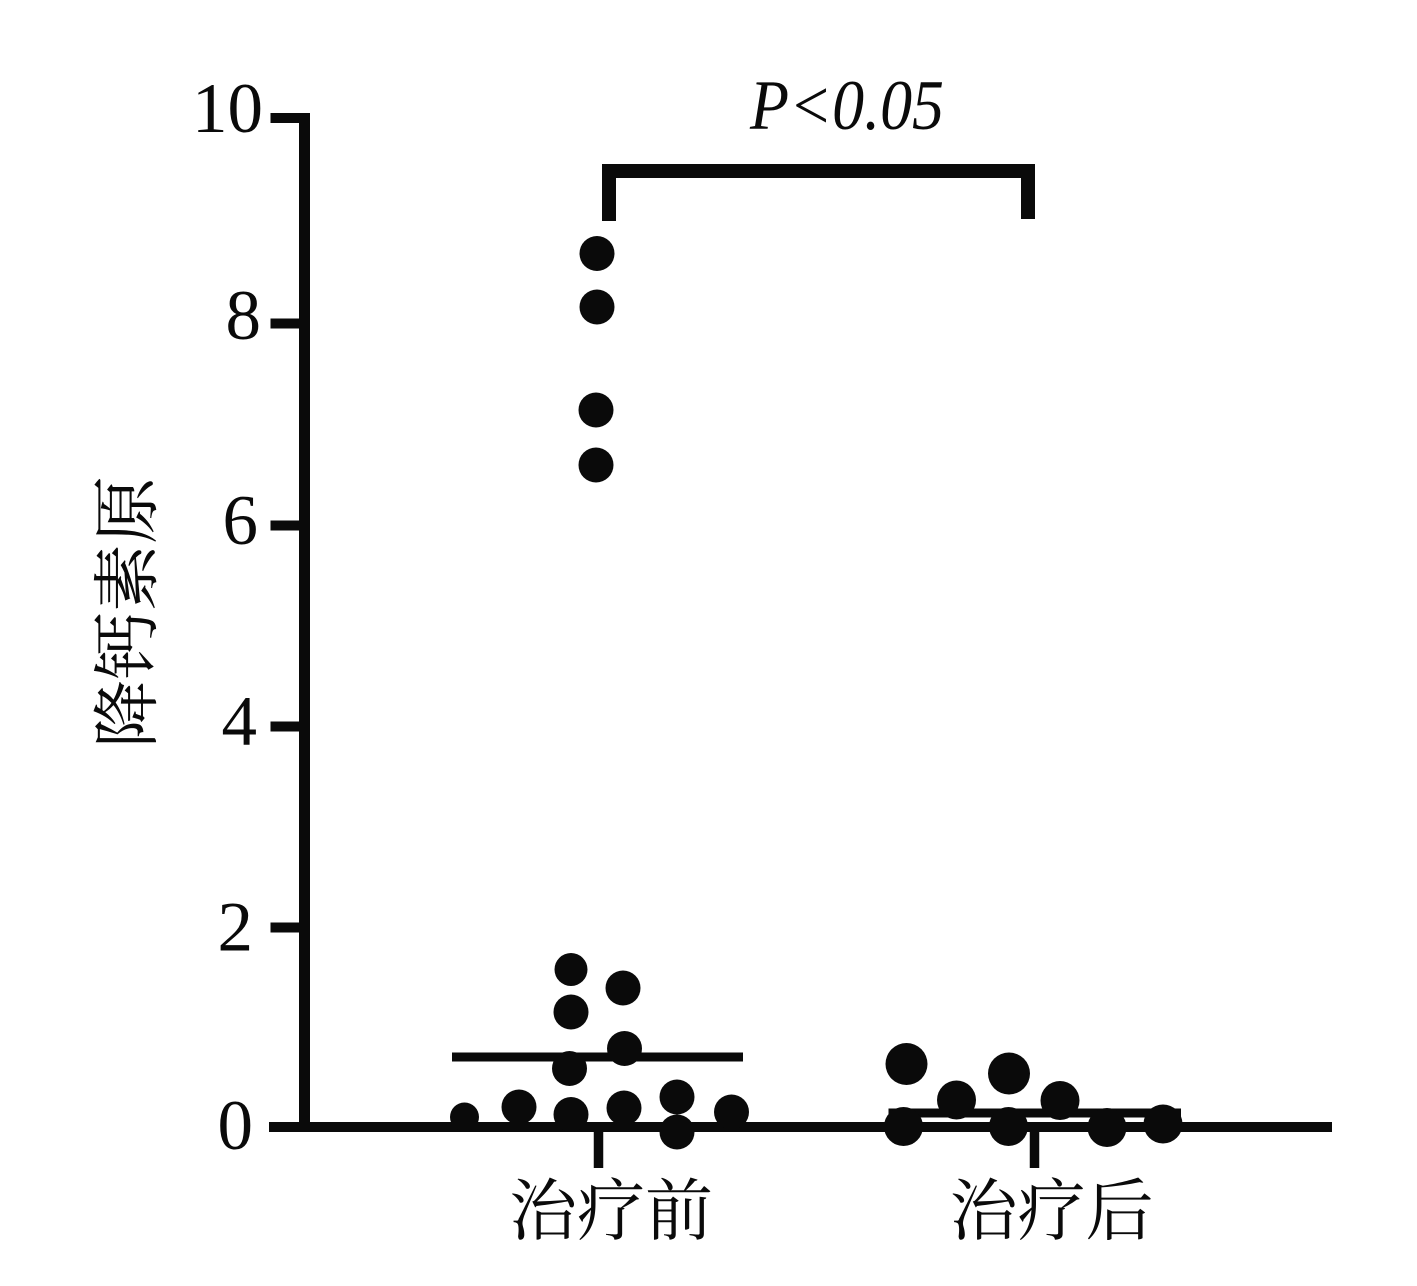  What do you see at coordinates (241, 521) in the screenshot?
I see `svg-text: 6` at bounding box center [241, 521].